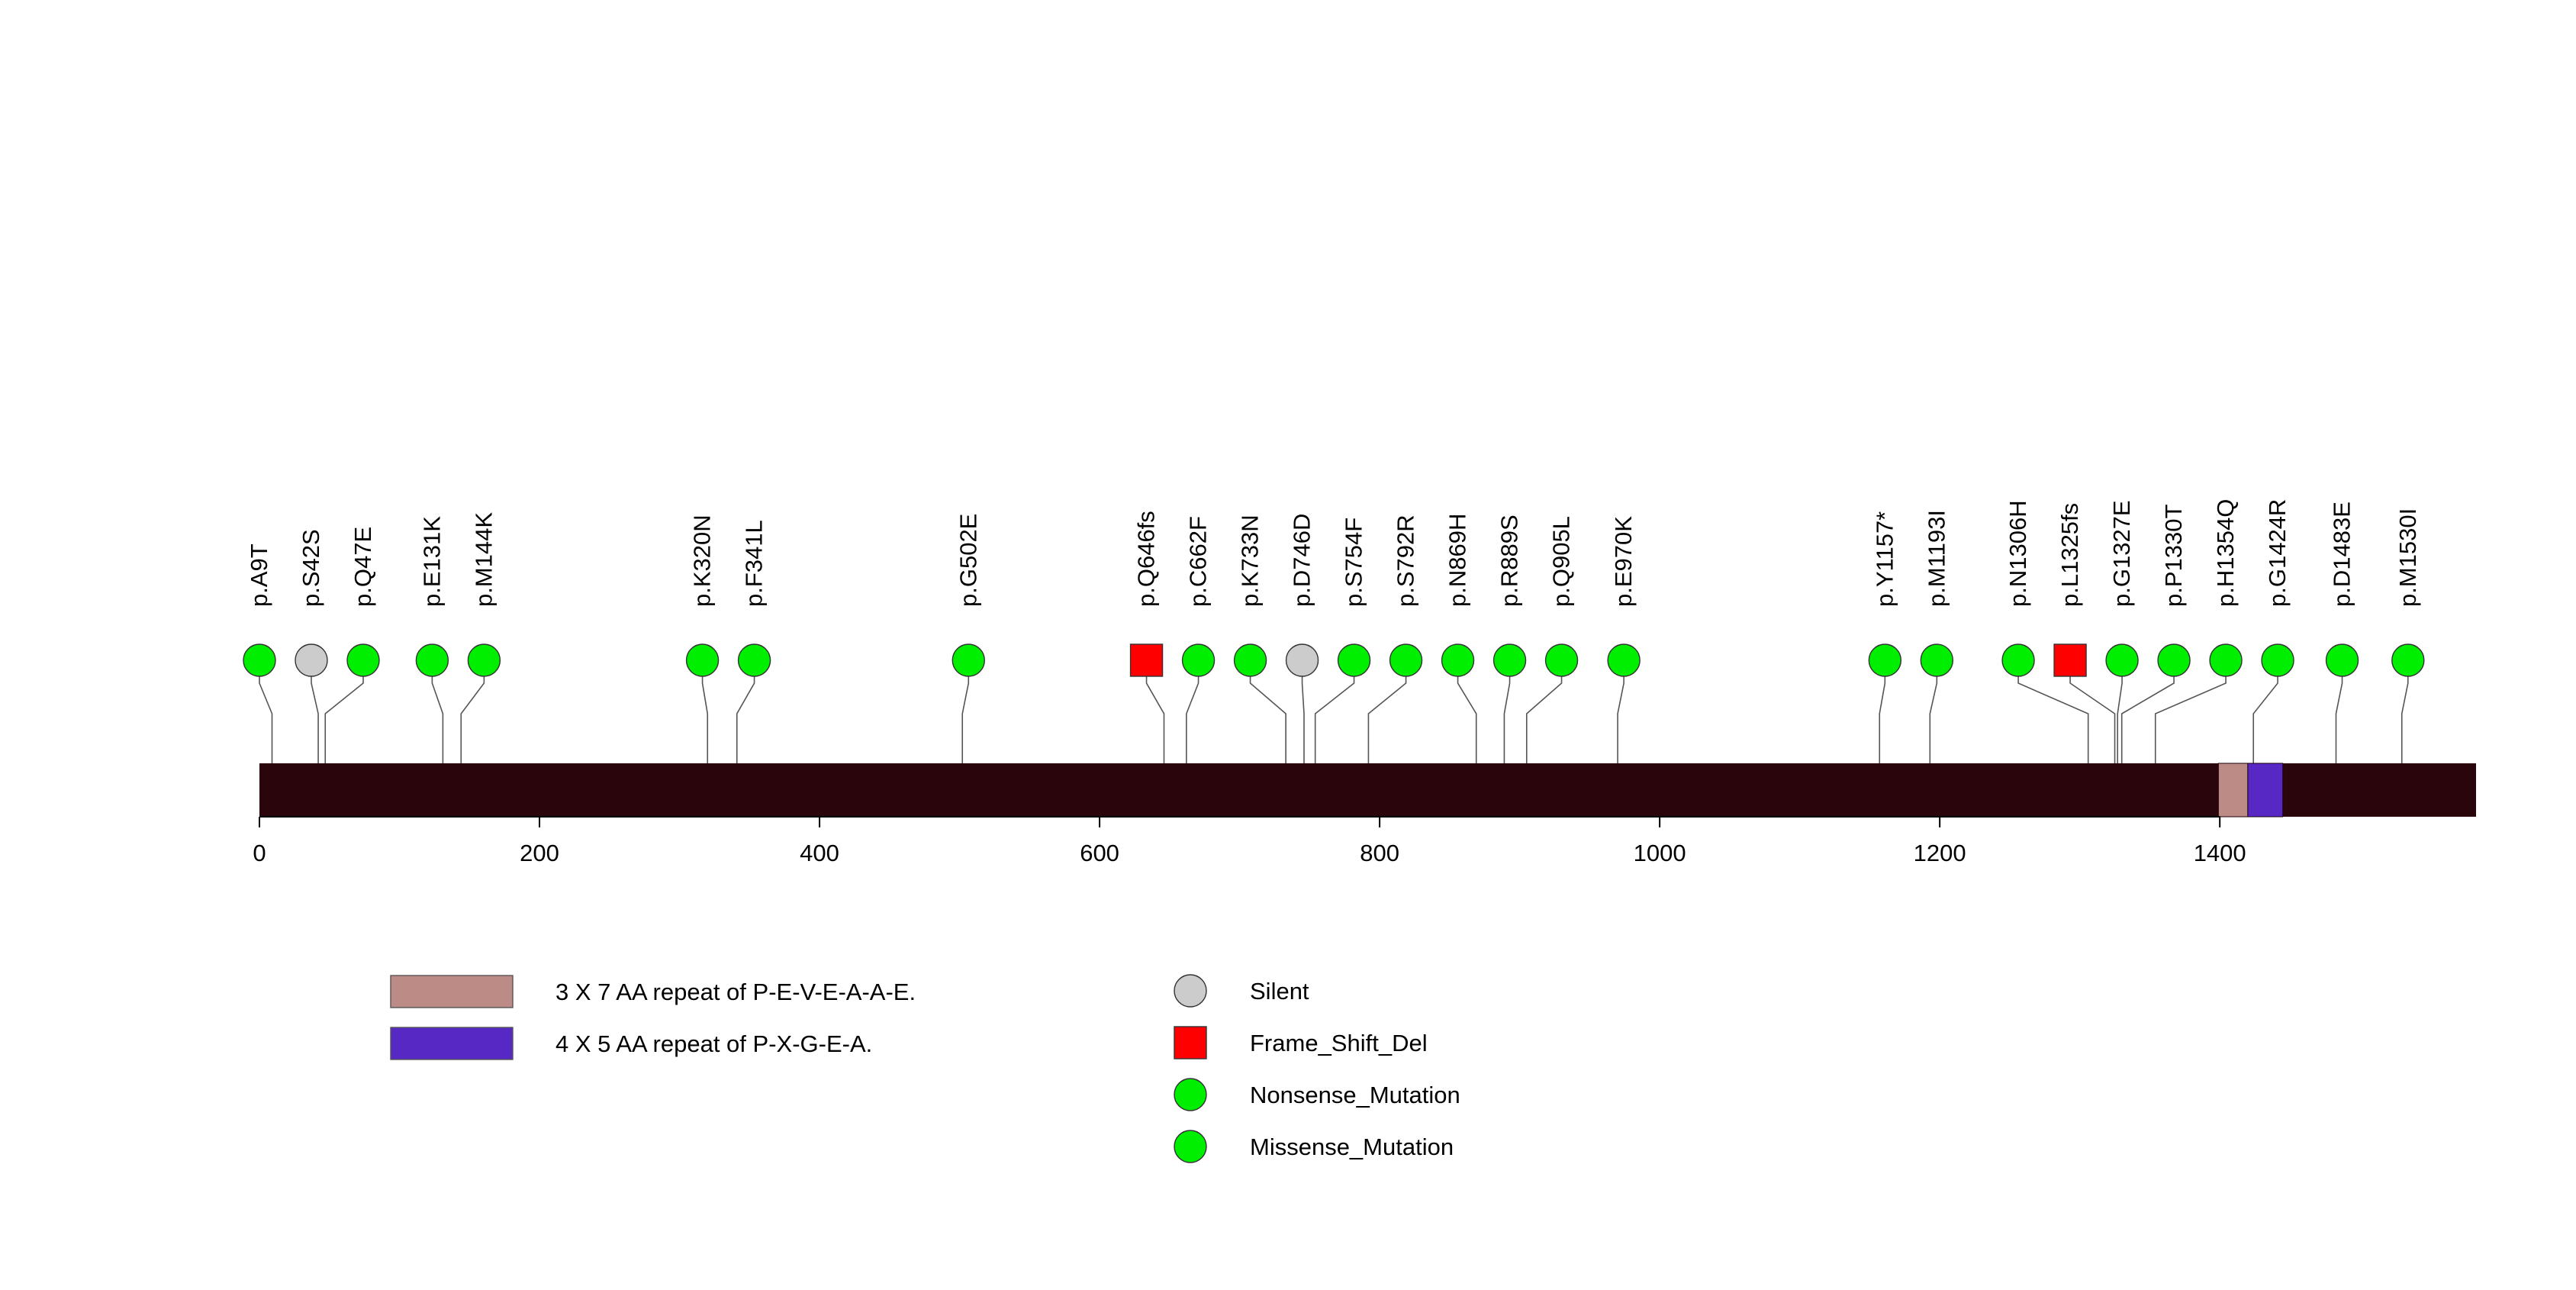 The image size is (2576, 1290). I want to click on mutation-label: p.S754F, so click(1354, 562).